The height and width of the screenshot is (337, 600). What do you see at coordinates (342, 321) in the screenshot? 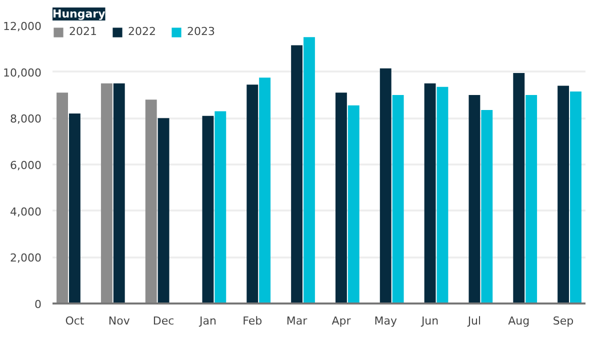
I see `x-tick-label: Apr` at bounding box center [342, 321].